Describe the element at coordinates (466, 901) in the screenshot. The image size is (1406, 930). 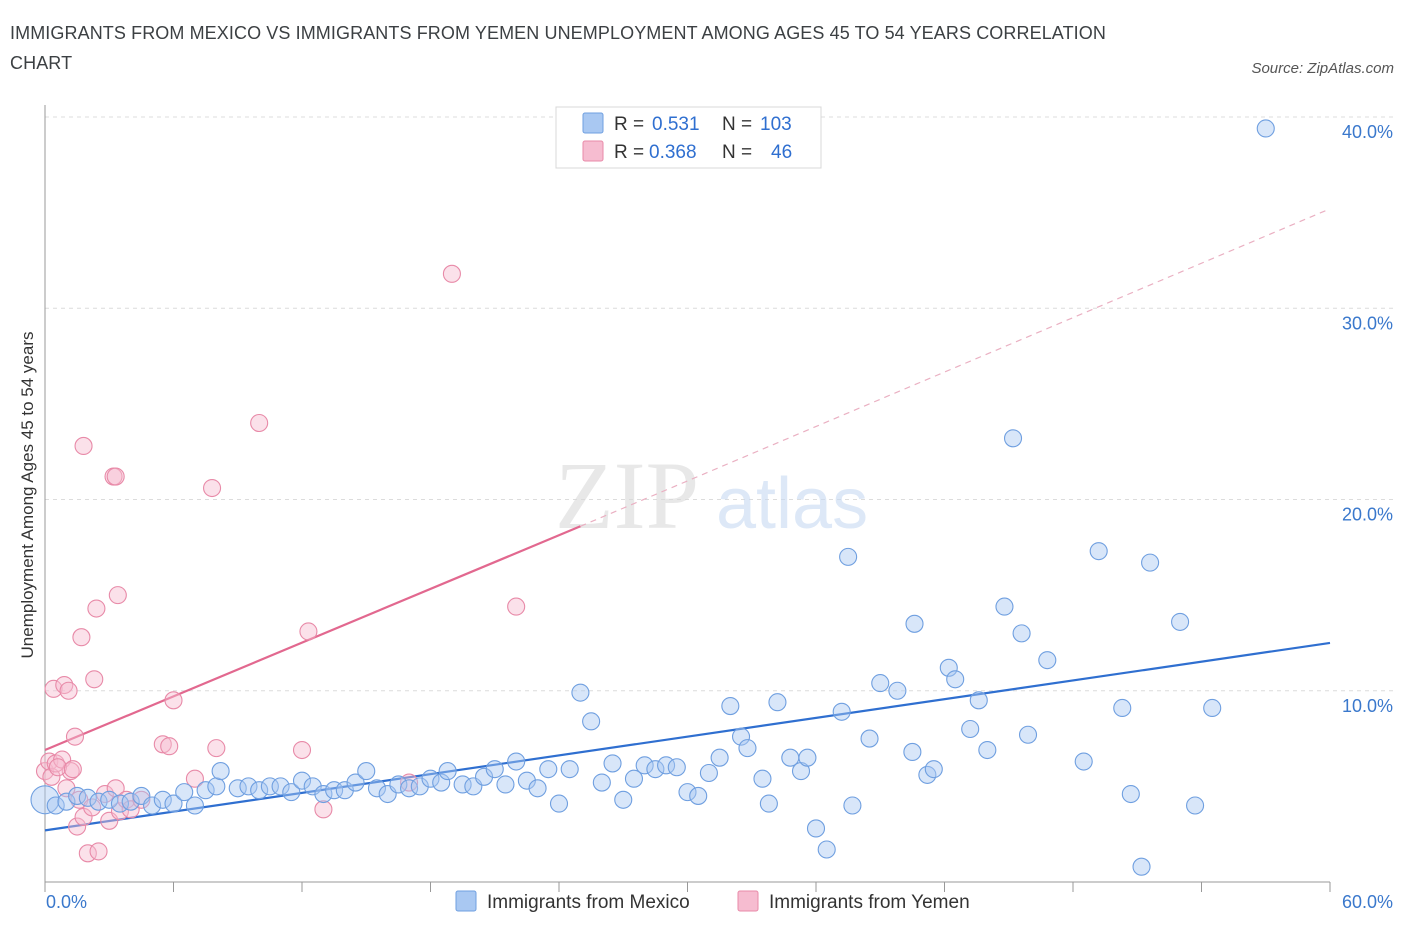
I see `bottom-legend-swatch-mexico` at that location.